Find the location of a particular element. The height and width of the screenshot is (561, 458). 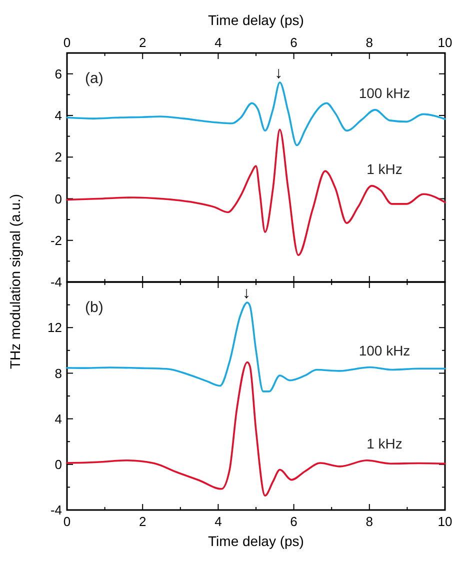

y-axis-title: THz modulation signal (a.u.) is located at coordinates (15, 282).